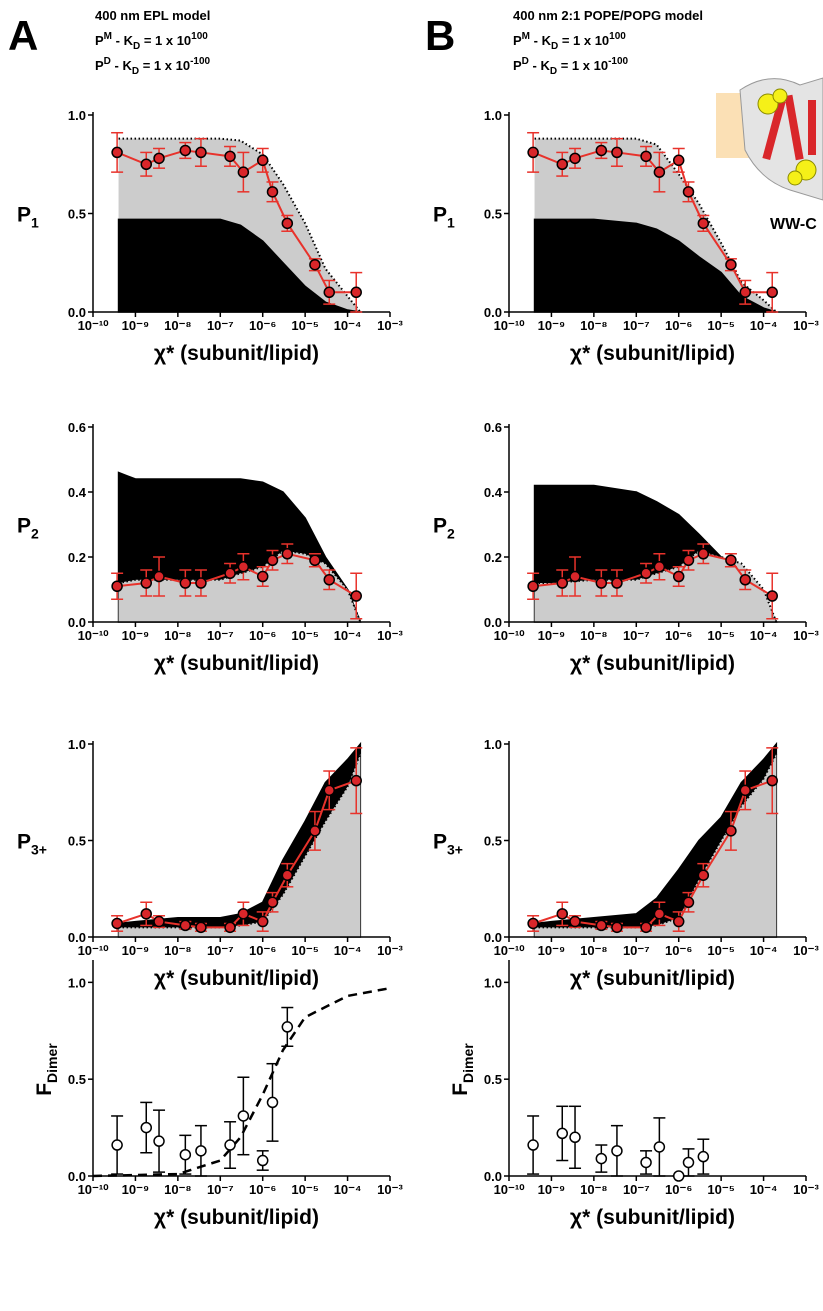  I want to click on header-text: 100, so click(199, 36).